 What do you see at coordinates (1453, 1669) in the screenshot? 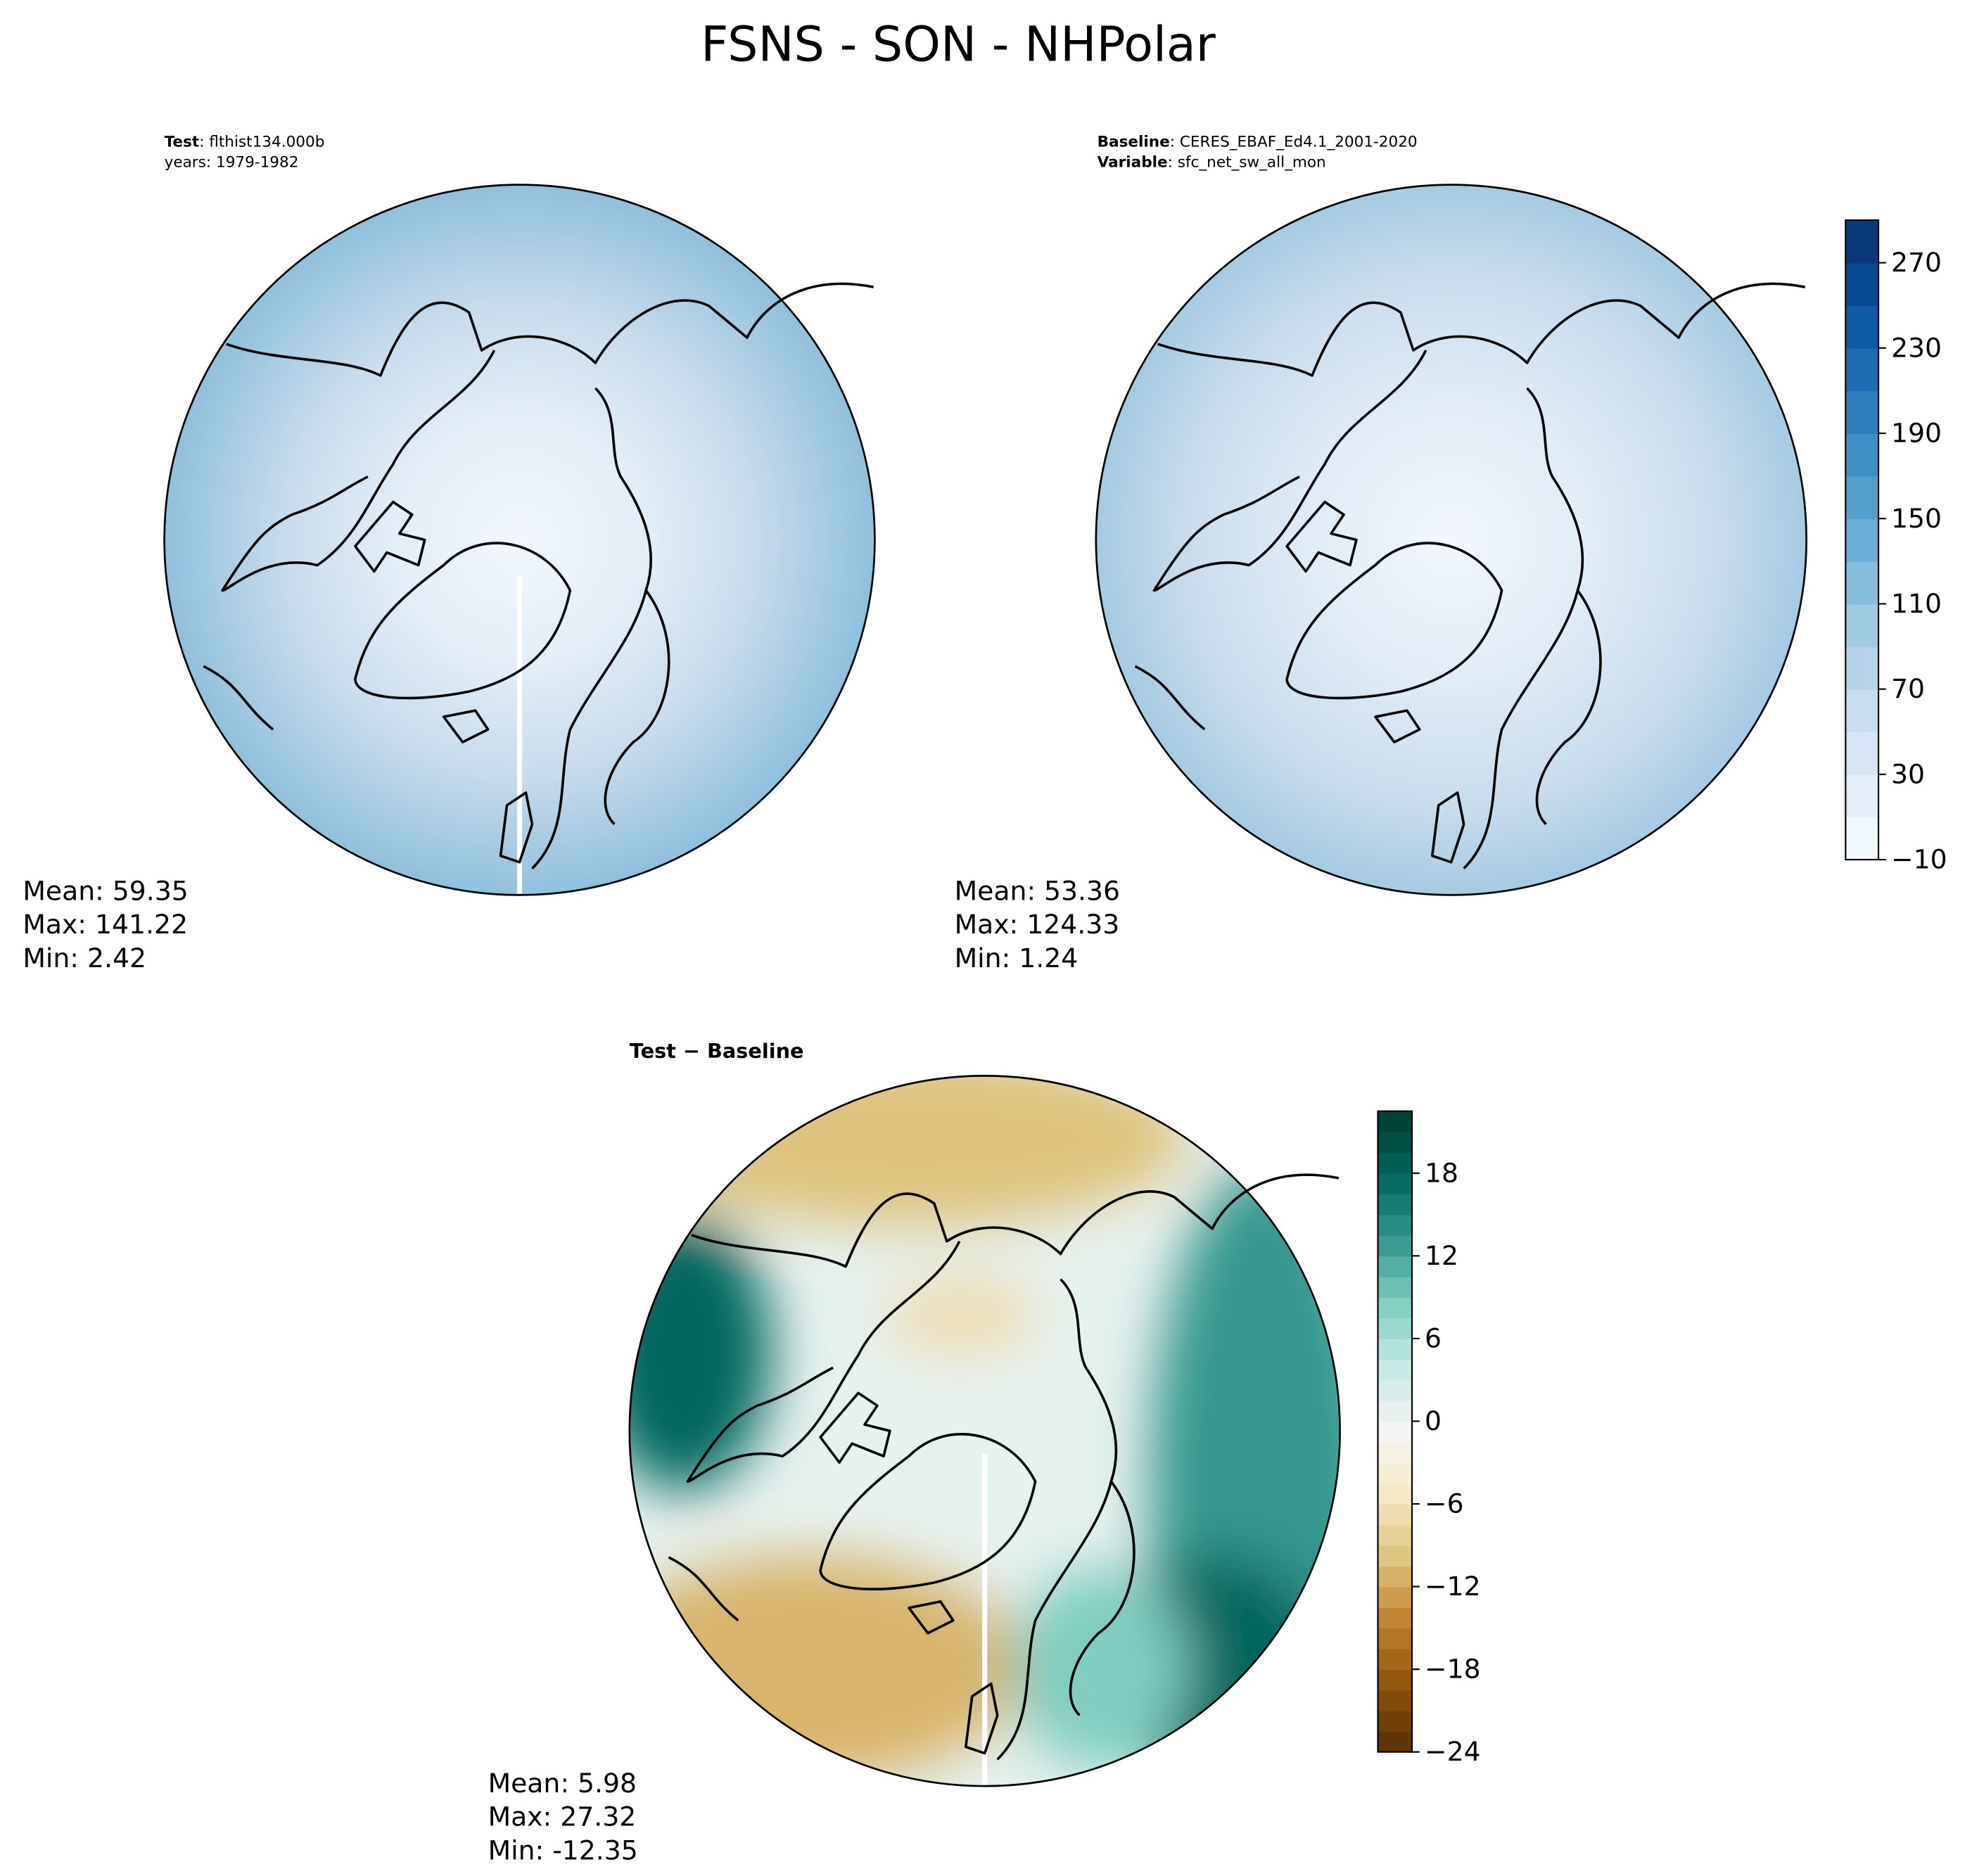
I see `colorbar-tick-label: −18` at bounding box center [1453, 1669].